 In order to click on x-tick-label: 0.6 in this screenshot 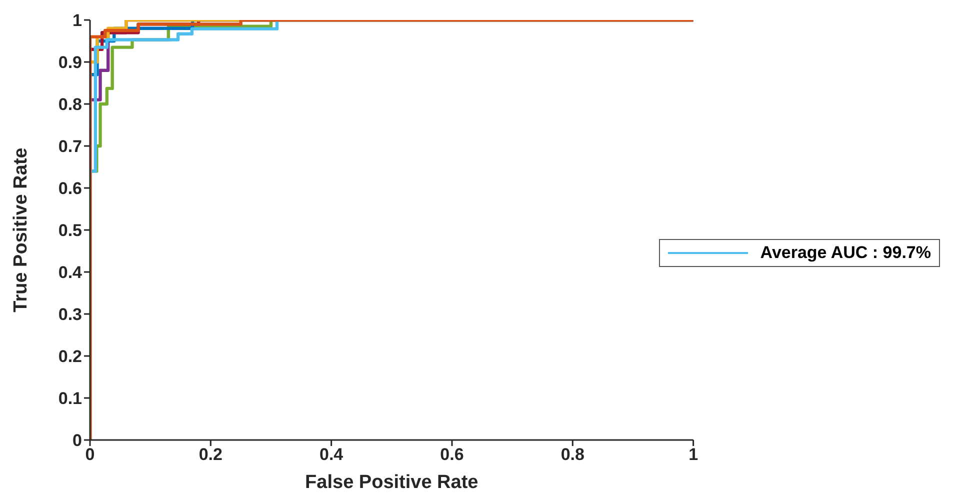, I will do `click(452, 454)`.